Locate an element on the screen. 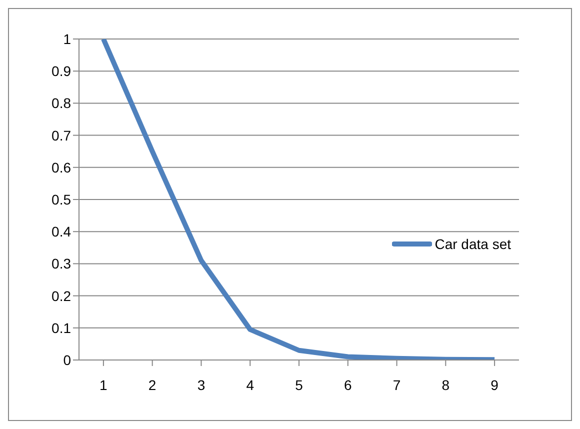 The image size is (580, 429). x-tick-label: 5 is located at coordinates (299, 384).